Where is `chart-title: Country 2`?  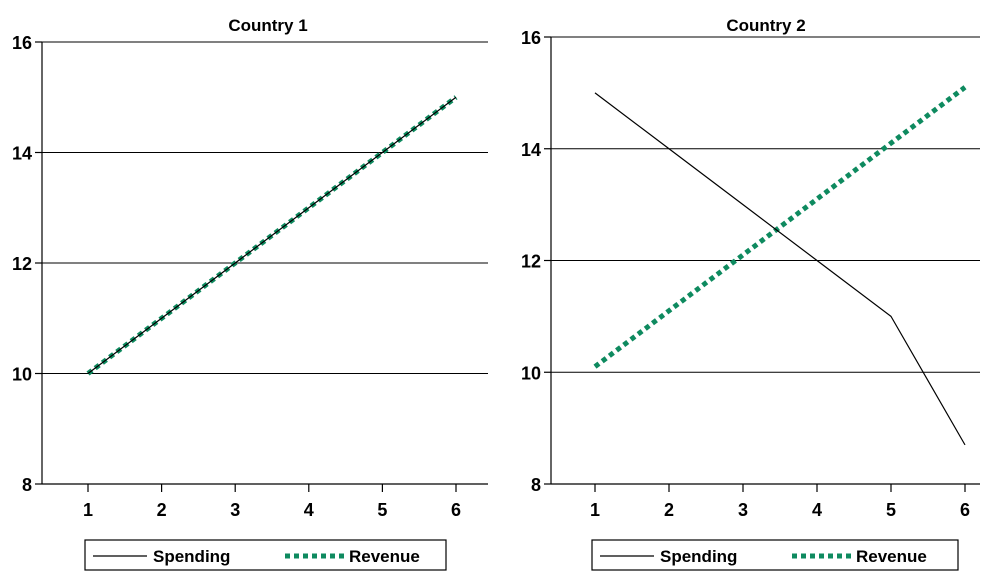
chart-title: Country 2 is located at coordinates (765, 25).